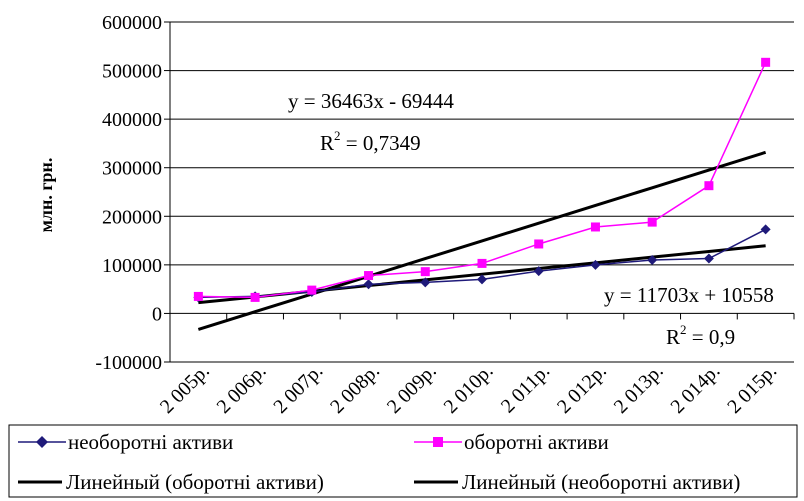 The image size is (804, 501). What do you see at coordinates (752, 389) in the screenshot?
I see `x-tick-label: 2 015р.` at bounding box center [752, 389].